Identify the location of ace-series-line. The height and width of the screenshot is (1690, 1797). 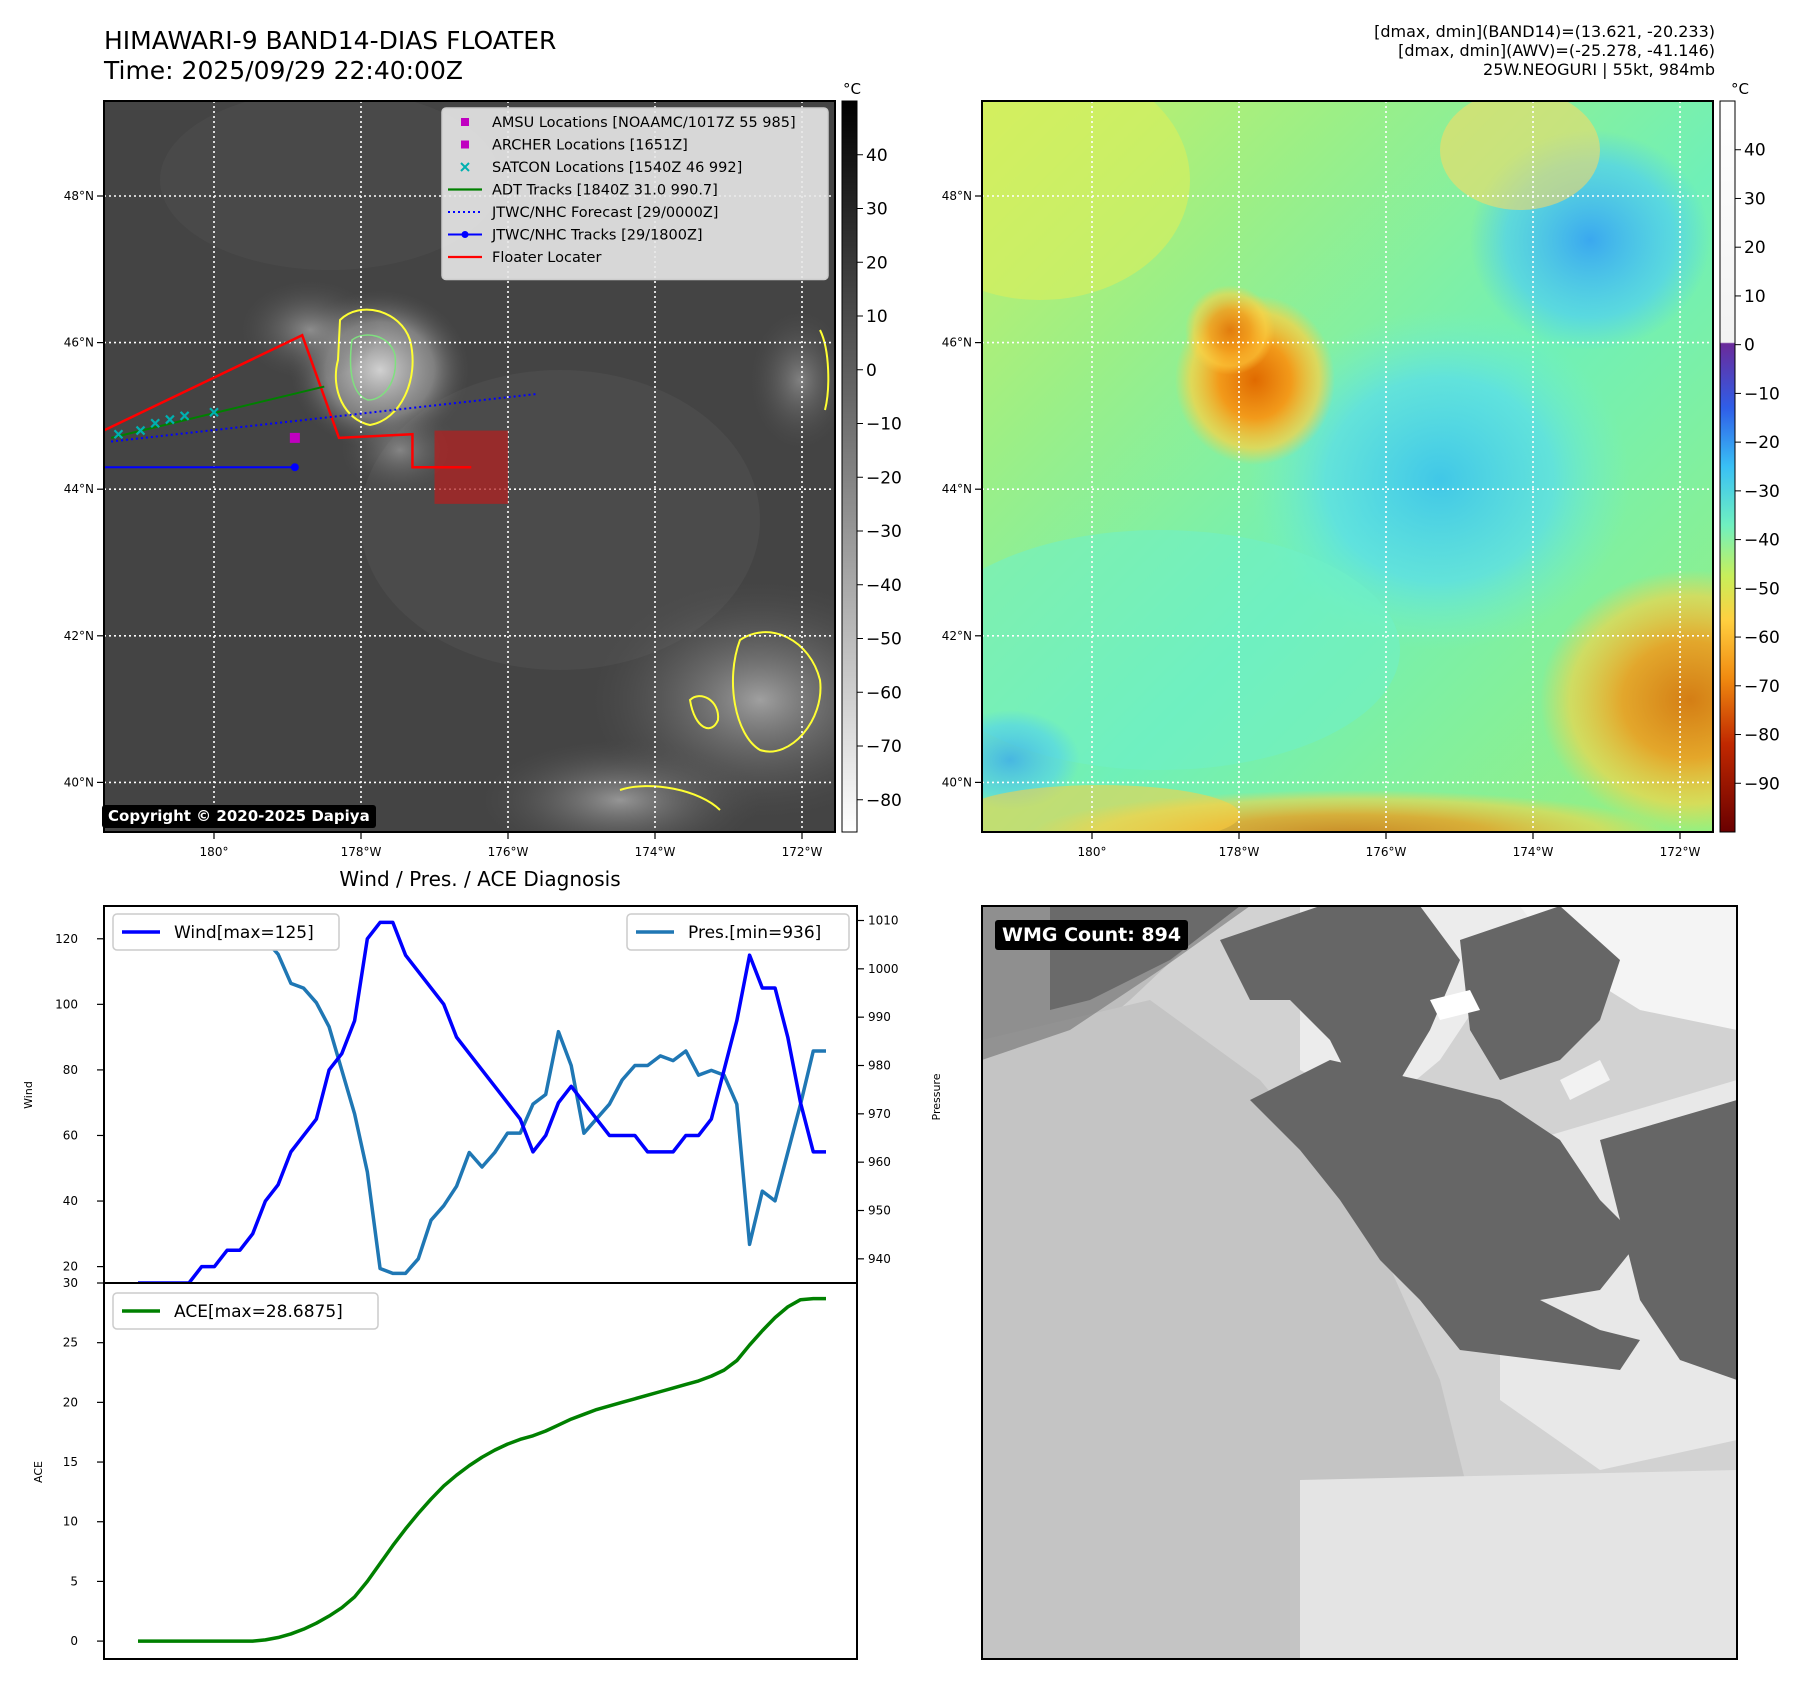
(482, 1469).